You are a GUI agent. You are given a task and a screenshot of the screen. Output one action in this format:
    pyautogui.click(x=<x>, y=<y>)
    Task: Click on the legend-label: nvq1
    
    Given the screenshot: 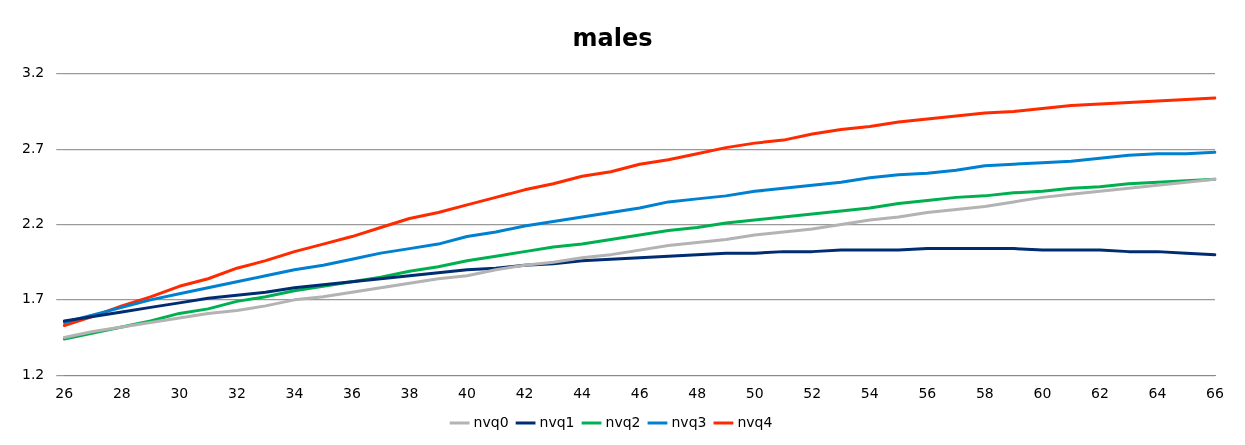 What is the action you would take?
    pyautogui.click(x=557, y=421)
    